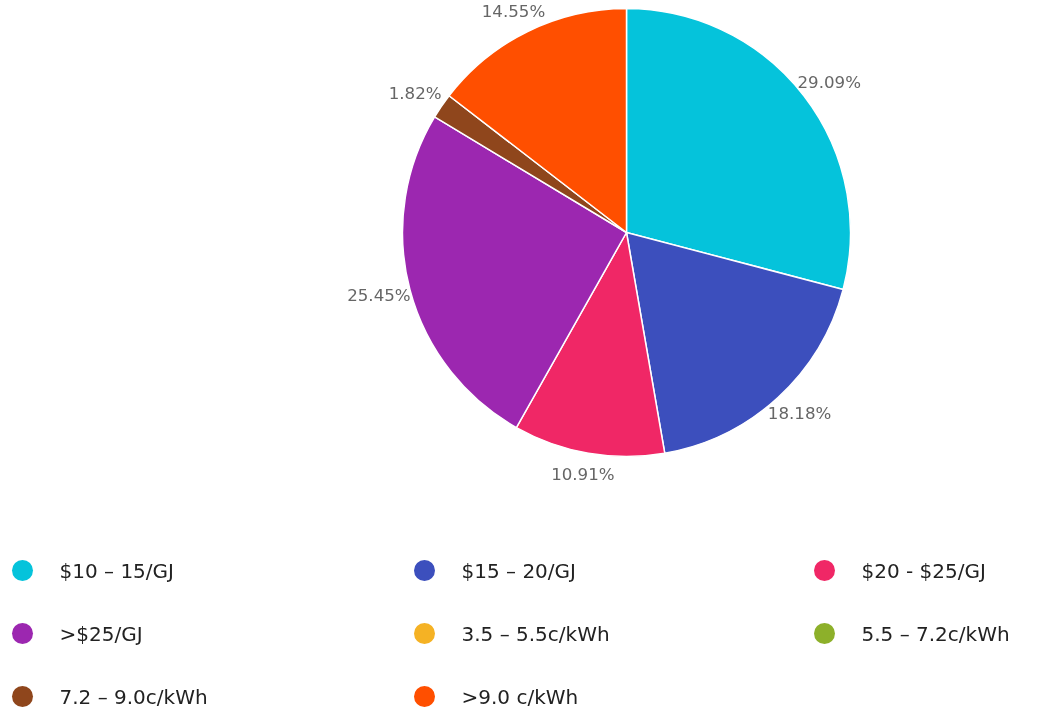 The image size is (1037, 710). Describe the element at coordinates (799, 414) in the screenshot. I see `data-label: 18.18%` at that location.